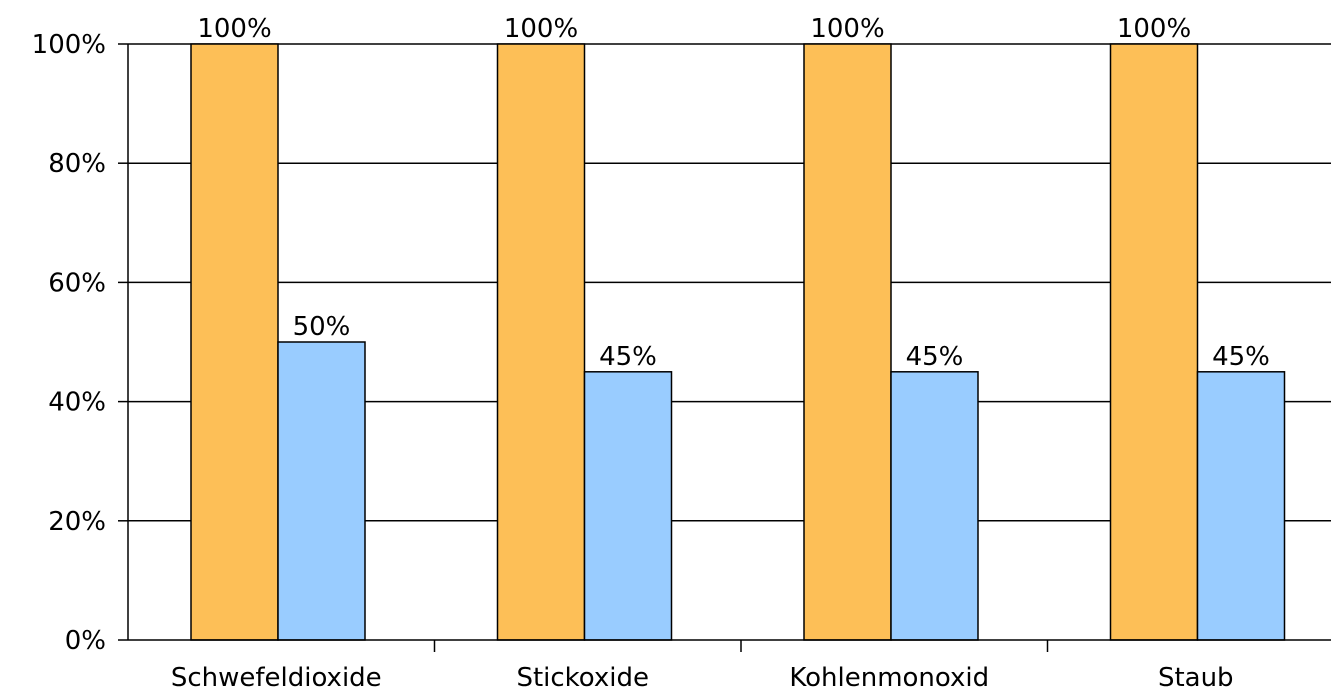  I want to click on y-tick-label: 0%, so click(85, 641).